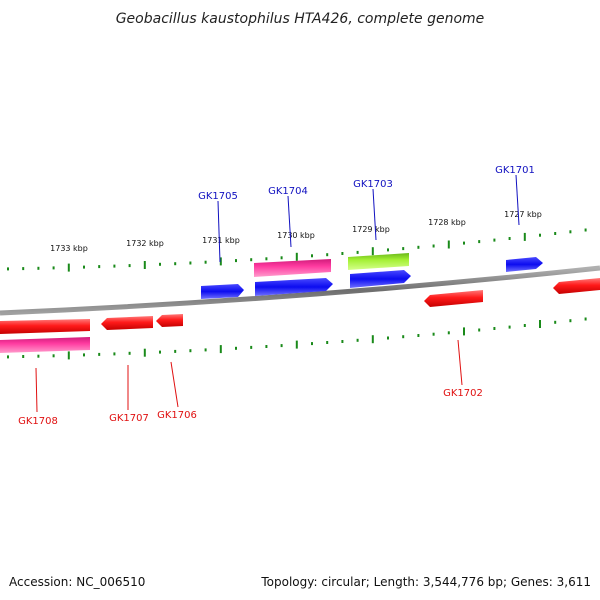  I want to click on tick-row-top, so click(297, 250).